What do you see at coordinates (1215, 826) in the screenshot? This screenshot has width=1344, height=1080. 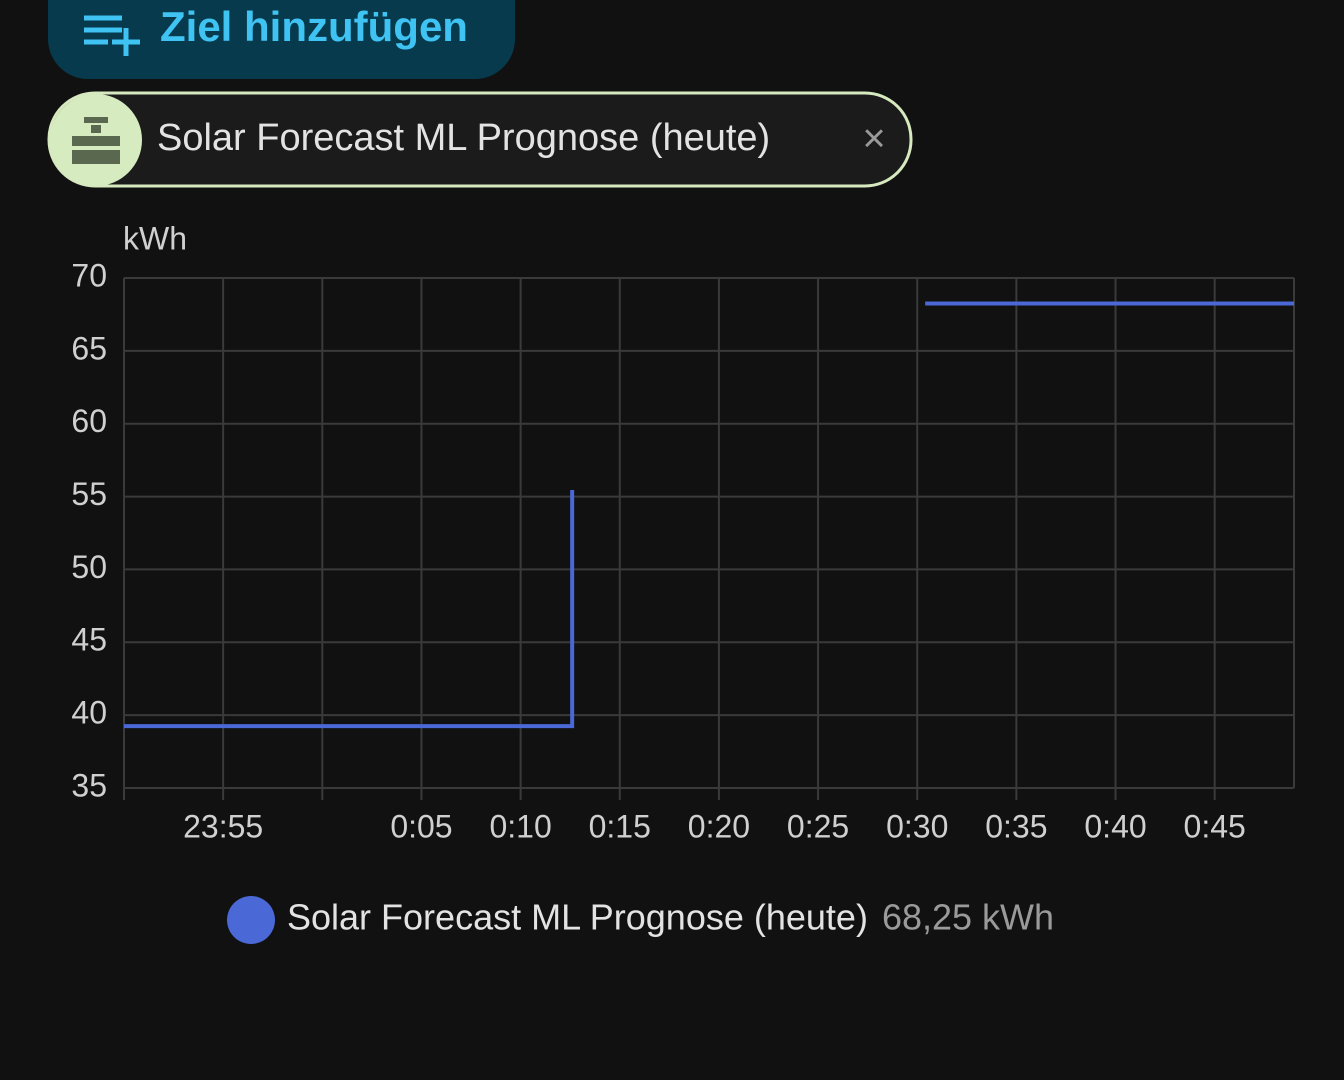 I see `x-tick-label: 0:45` at bounding box center [1215, 826].